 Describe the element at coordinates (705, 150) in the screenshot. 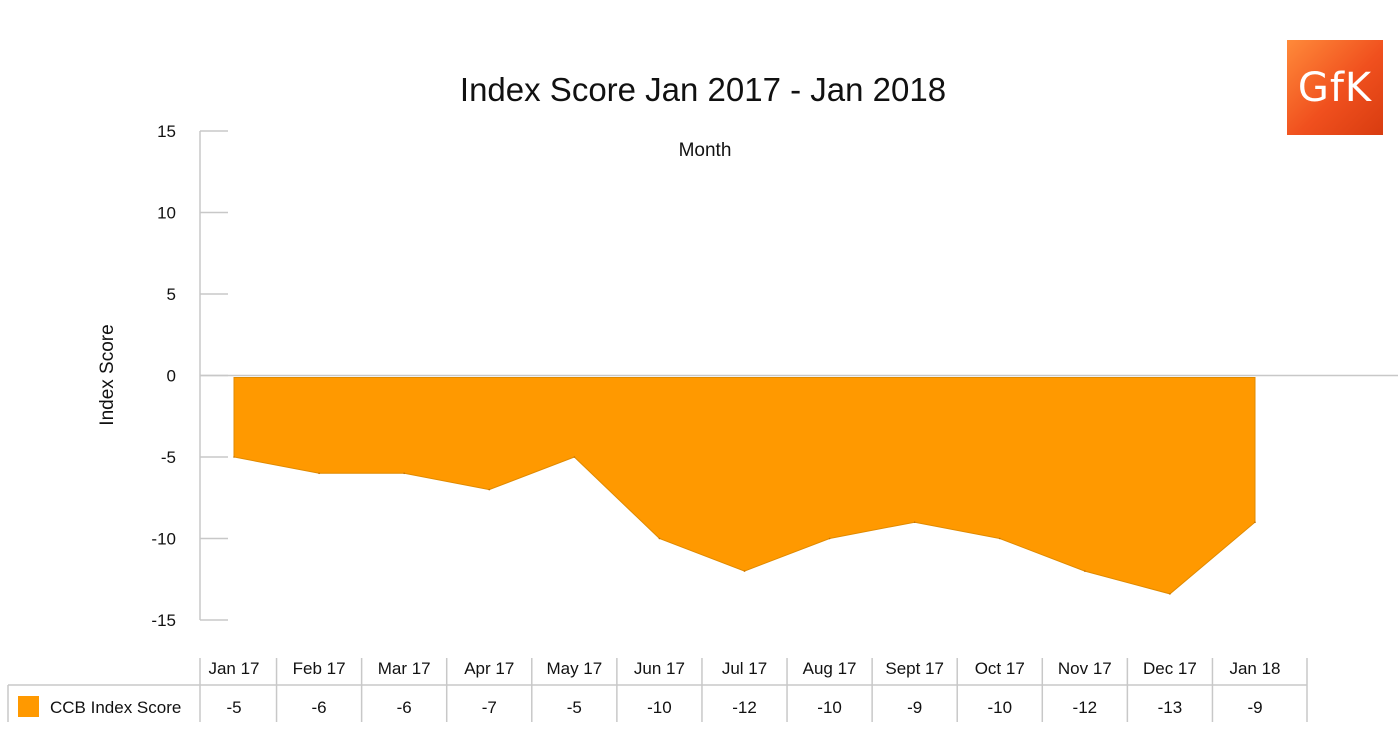

I see `x-axis-label: Month` at that location.